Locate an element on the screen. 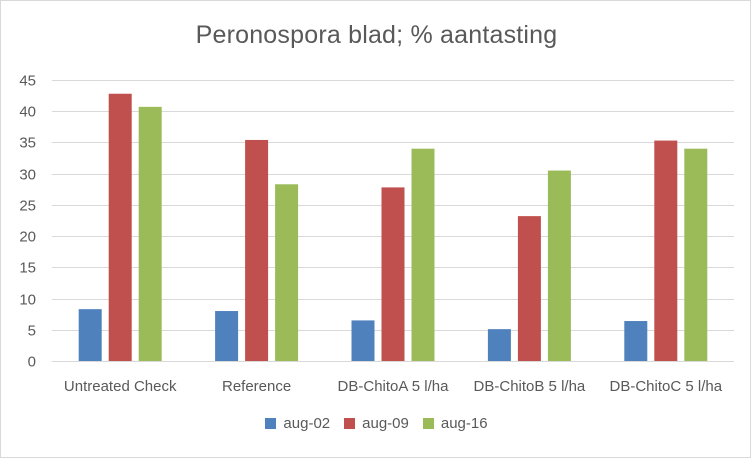  legend-item: aug-02 is located at coordinates (297, 423).